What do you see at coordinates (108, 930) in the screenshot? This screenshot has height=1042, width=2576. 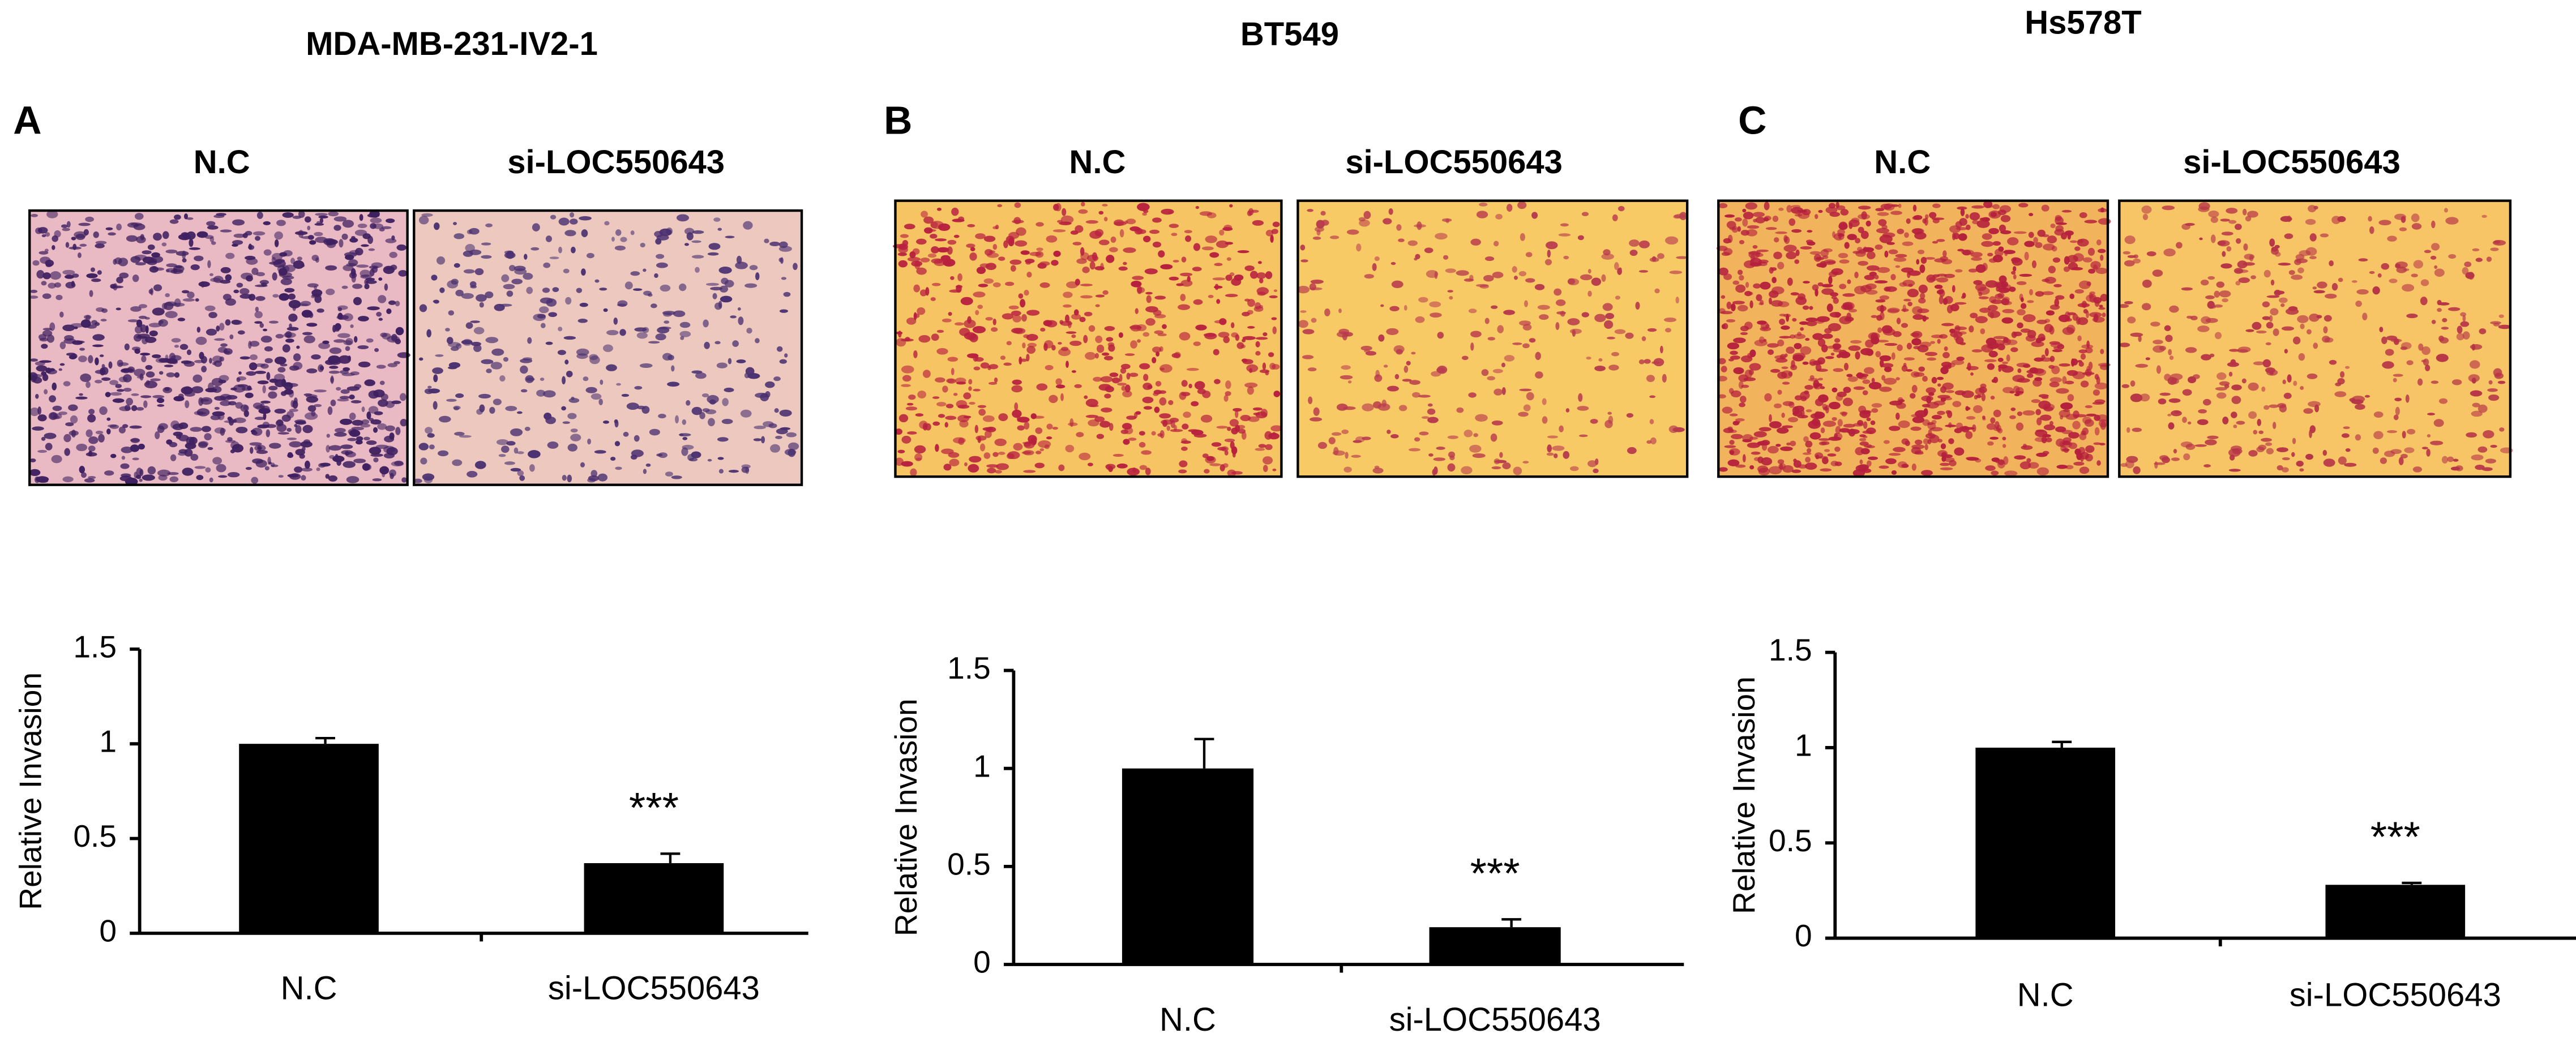 I see `y-tick-label: 0` at bounding box center [108, 930].